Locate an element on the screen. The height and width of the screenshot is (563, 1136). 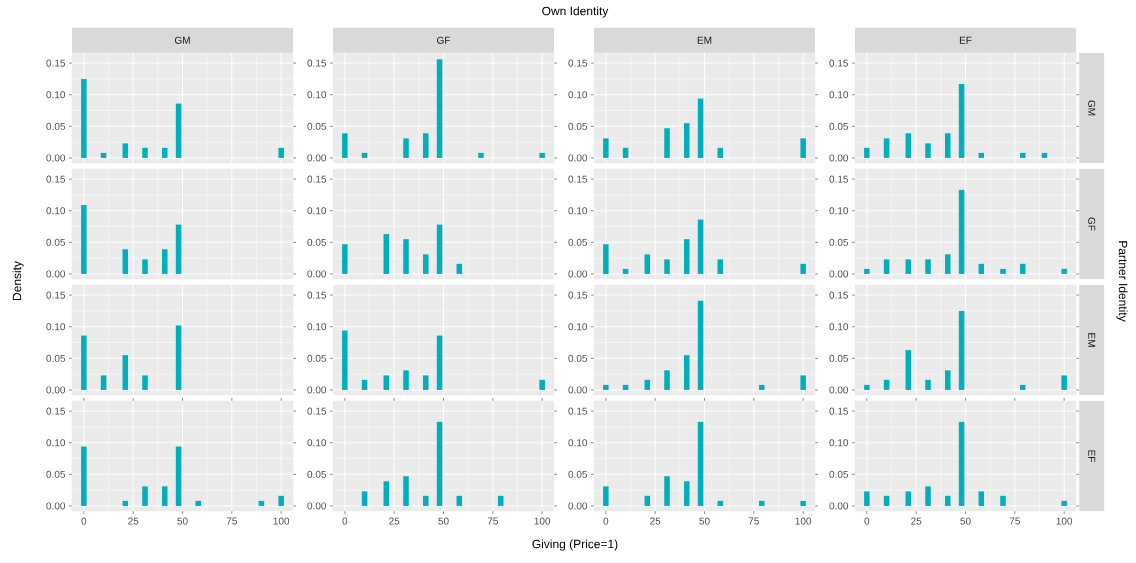
y2-axis-title: GM is located at coordinates (1092, 108).